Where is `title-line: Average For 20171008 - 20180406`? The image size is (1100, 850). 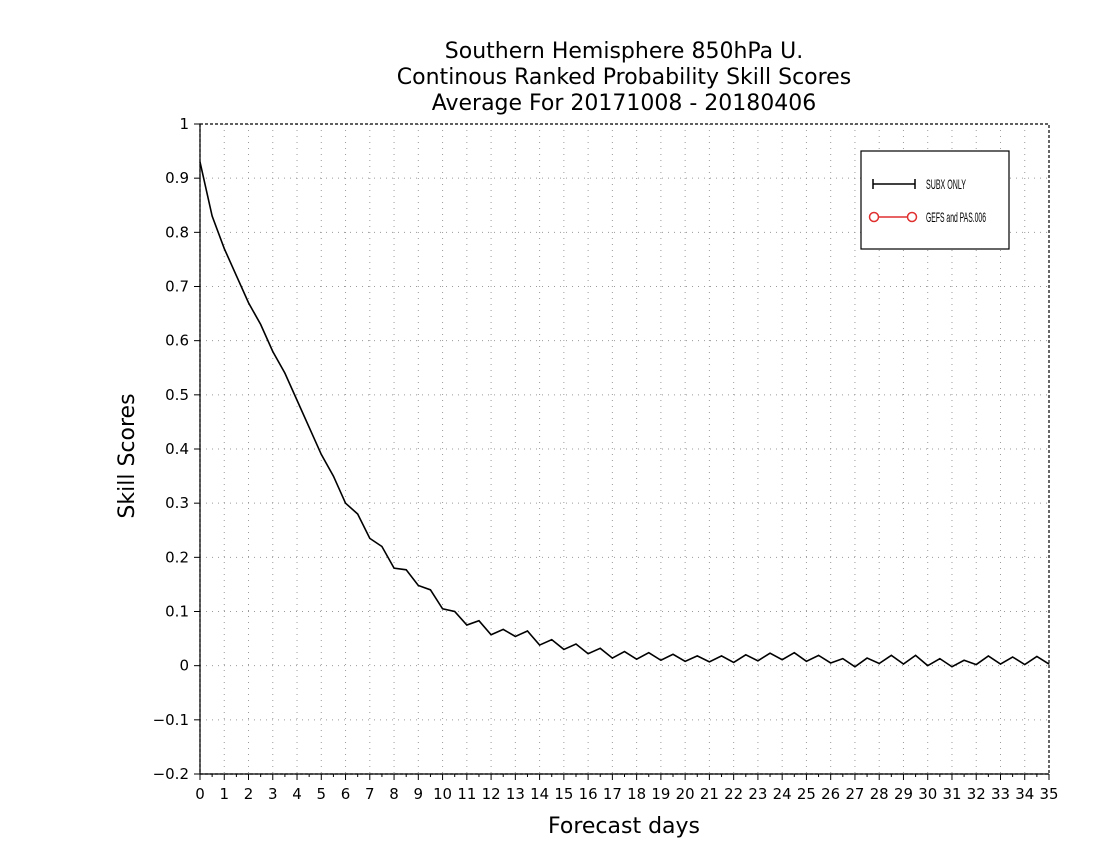 title-line: Average For 20171008 - 20180406 is located at coordinates (624, 103).